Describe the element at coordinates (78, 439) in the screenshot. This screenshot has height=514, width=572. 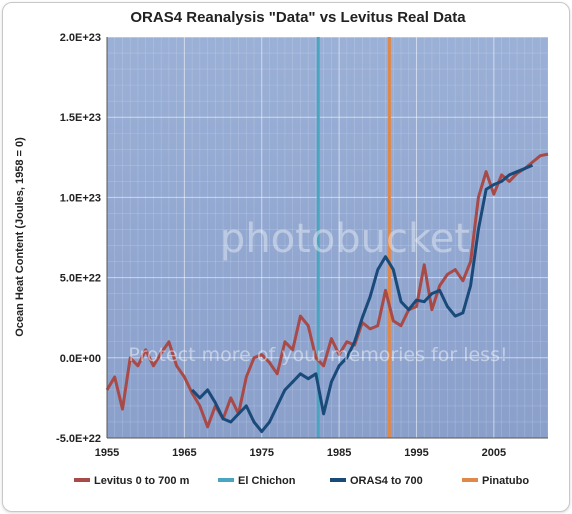
I see `y-tick-label: -5.0E+22` at that location.